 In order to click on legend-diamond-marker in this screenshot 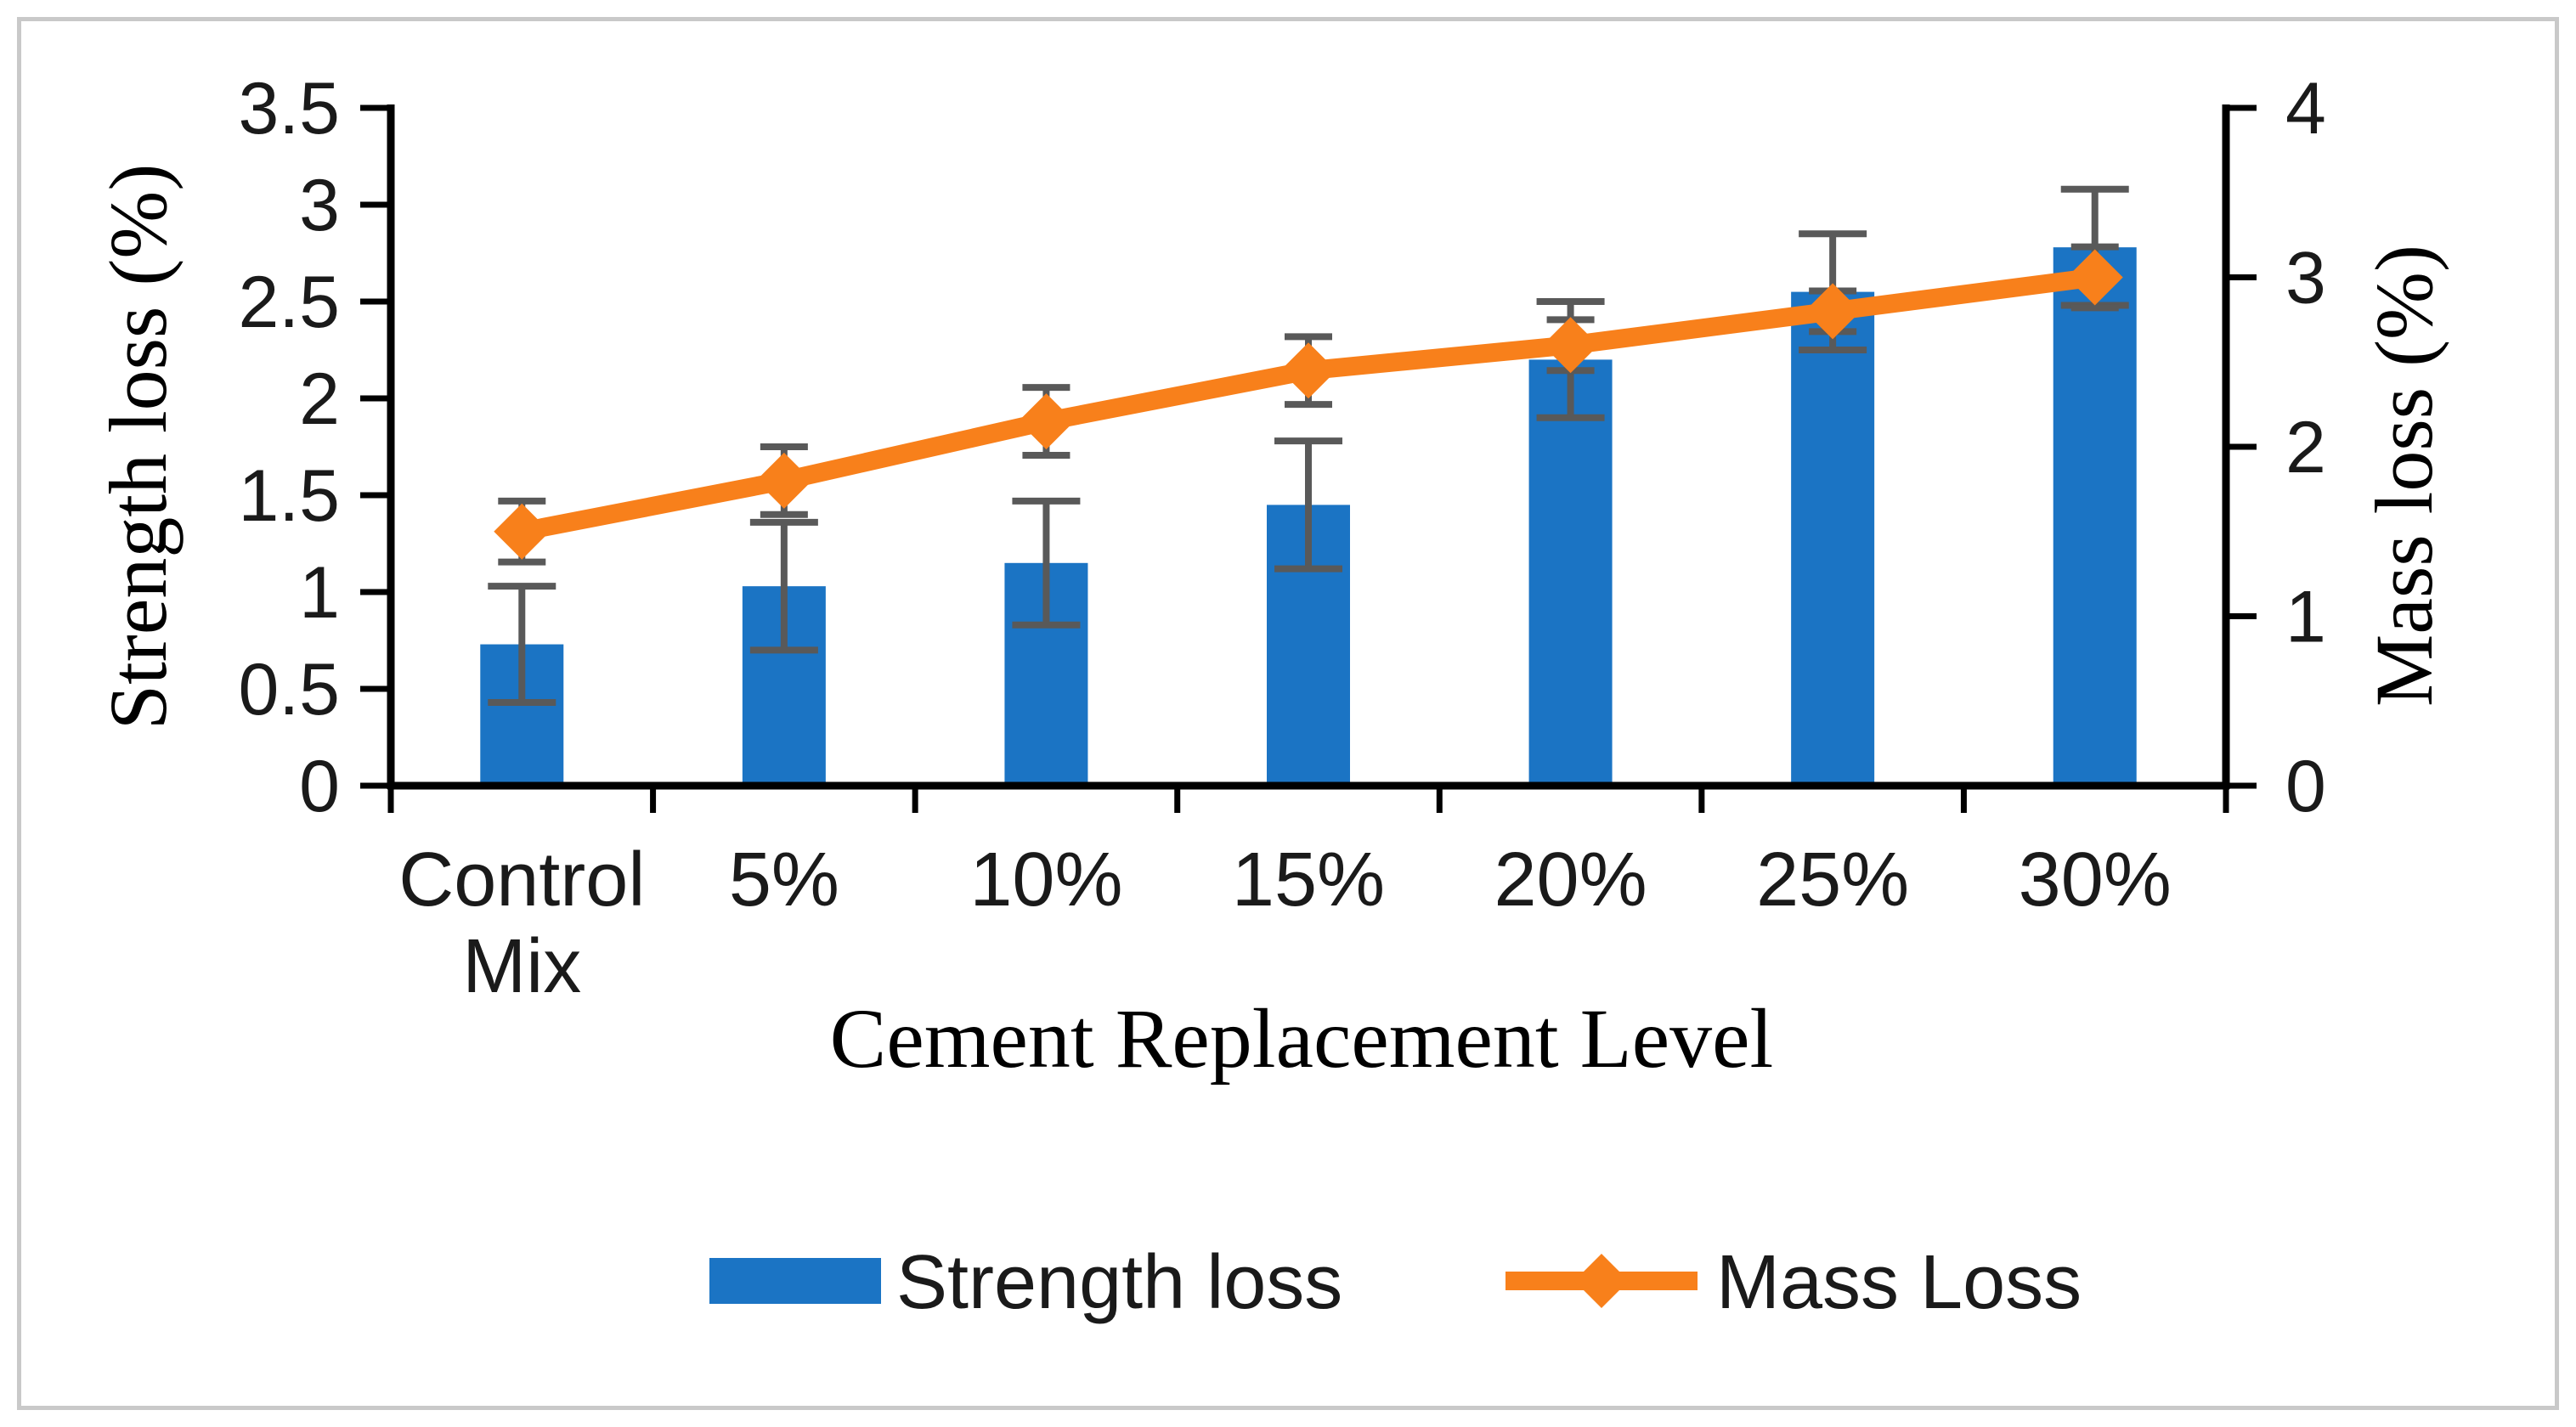, I will do `click(1601, 1281)`.